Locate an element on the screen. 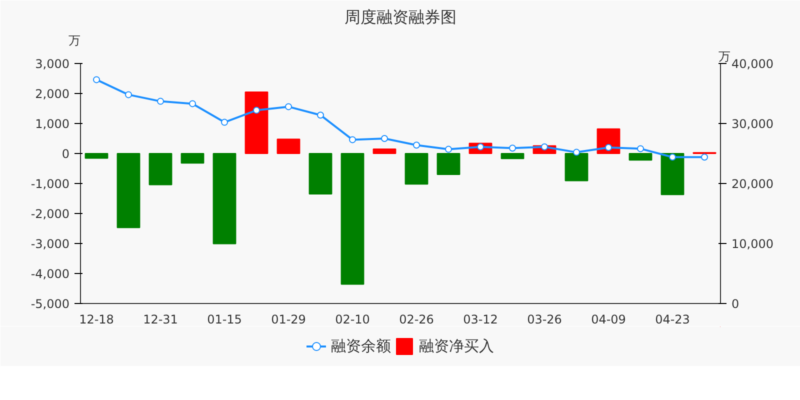 The image size is (800, 400). y2-tick-label: 30,000 is located at coordinates (753, 124).